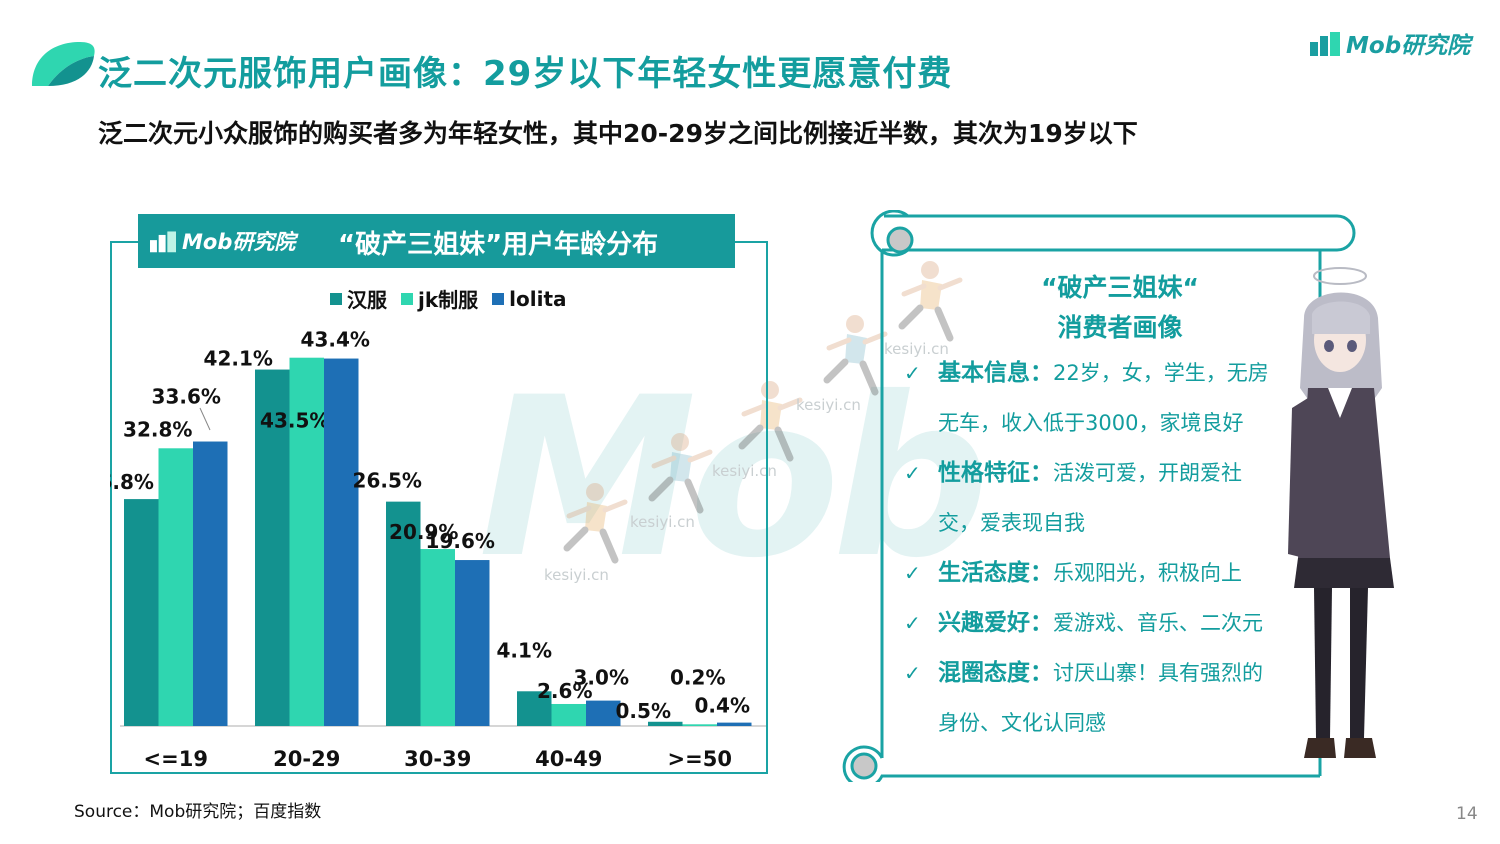  What do you see at coordinates (700, 759) in the screenshot?
I see `x-tick-label: >=50` at bounding box center [700, 759].